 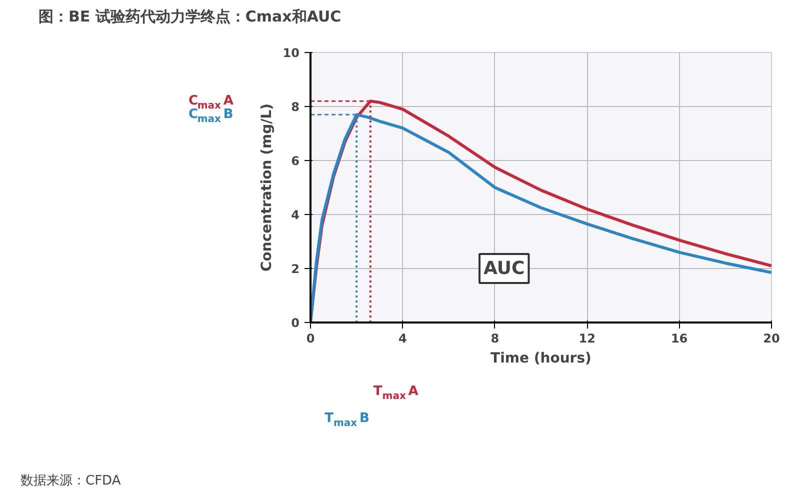 I want to click on y-tick-label: 0, so click(x=295, y=323).